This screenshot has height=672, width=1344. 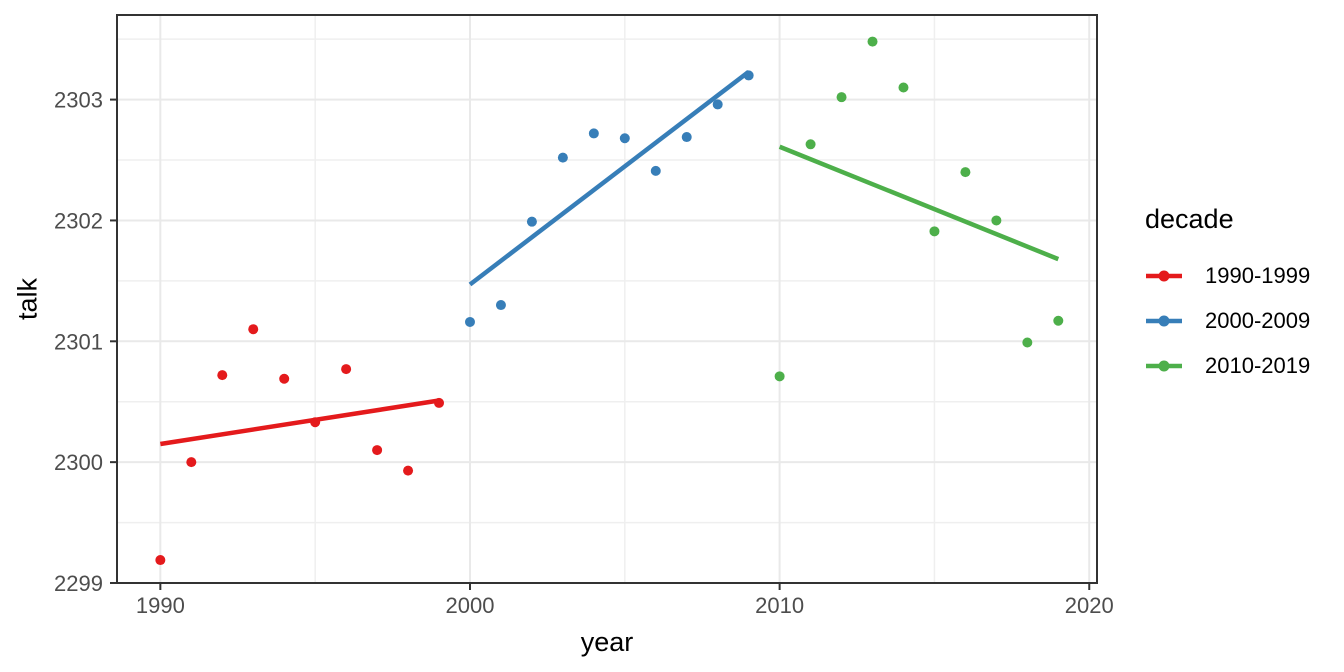 I want to click on x-axis-title: year, so click(x=607, y=642).